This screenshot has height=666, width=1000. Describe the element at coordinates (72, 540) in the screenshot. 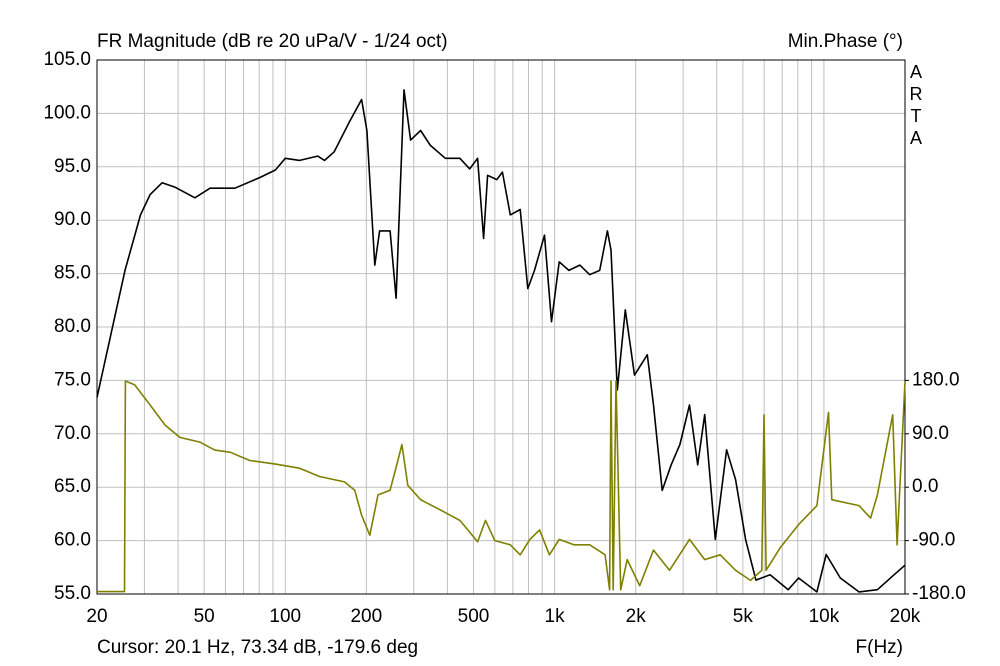

I see `y-tick-label: 60.0` at that location.